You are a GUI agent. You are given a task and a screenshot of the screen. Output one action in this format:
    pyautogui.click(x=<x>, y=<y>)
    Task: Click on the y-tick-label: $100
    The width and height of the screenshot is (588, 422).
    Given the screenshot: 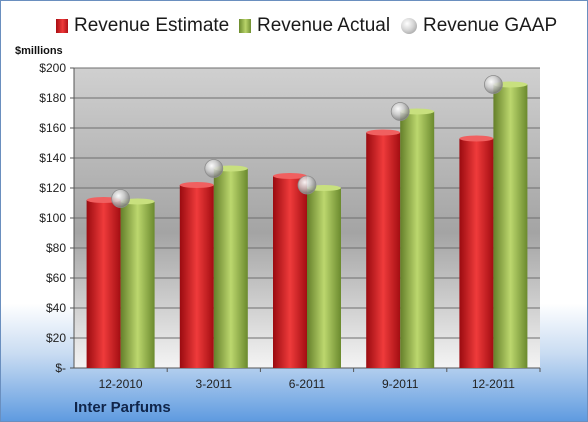 What is the action you would take?
    pyautogui.click(x=52, y=218)
    